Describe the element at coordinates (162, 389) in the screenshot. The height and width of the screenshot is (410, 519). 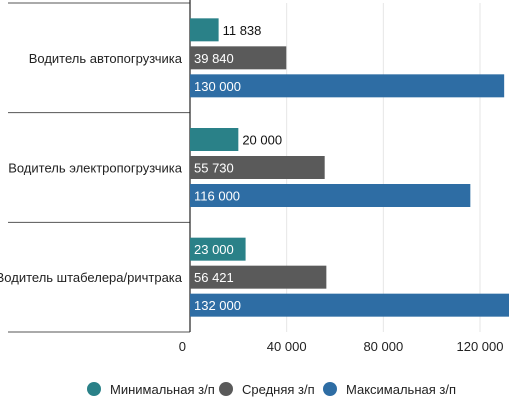
I see `legend-label: Минимальная з/п` at that location.